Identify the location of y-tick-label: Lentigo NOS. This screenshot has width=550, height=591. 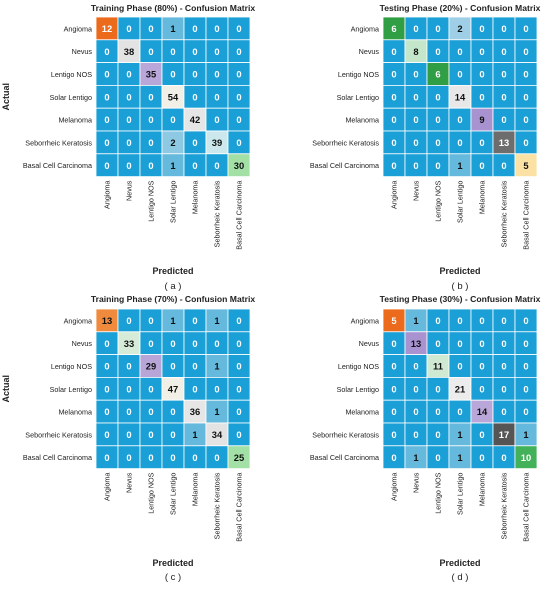
(71, 74).